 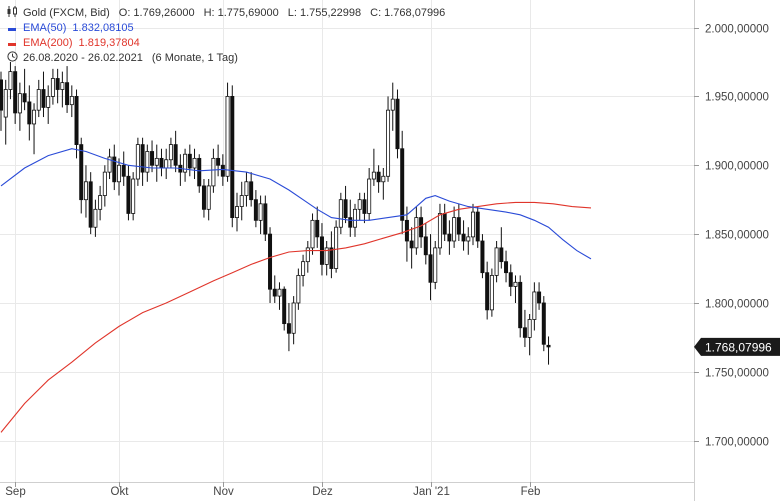 I want to click on legend-ema50-row: EMA(50) 1.832,08105, so click(x=225, y=28).